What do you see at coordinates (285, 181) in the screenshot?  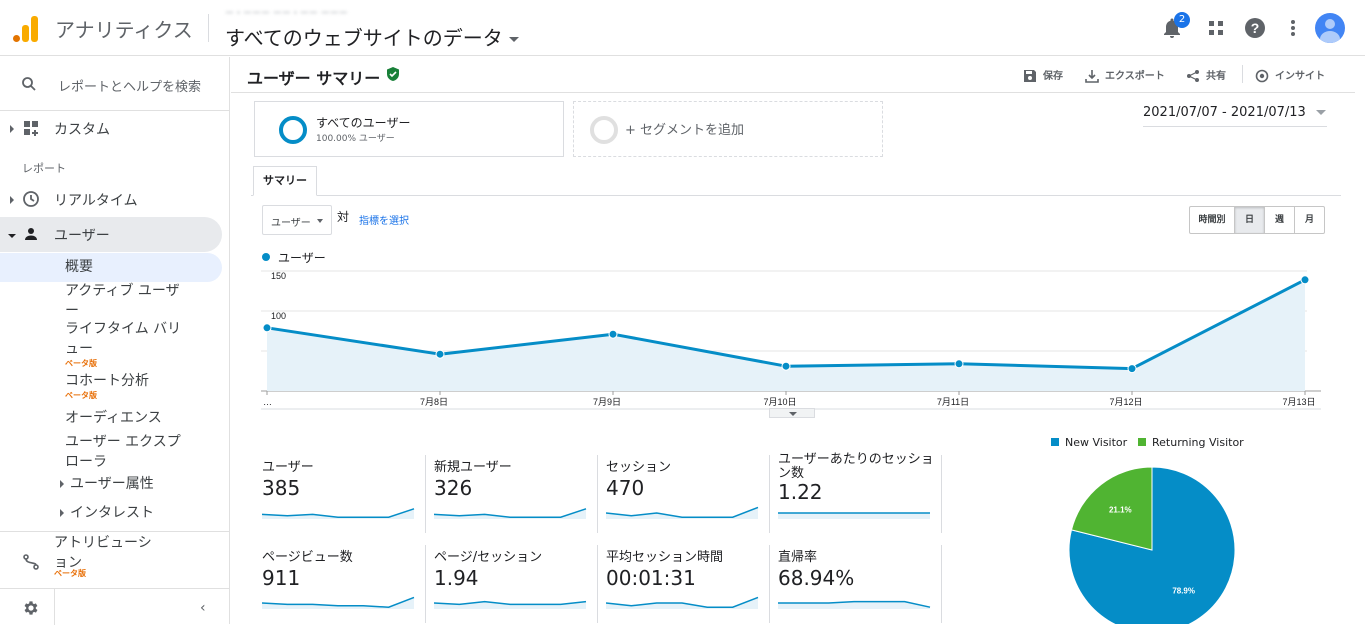 I see `tab-summary: サマリー` at bounding box center [285, 181].